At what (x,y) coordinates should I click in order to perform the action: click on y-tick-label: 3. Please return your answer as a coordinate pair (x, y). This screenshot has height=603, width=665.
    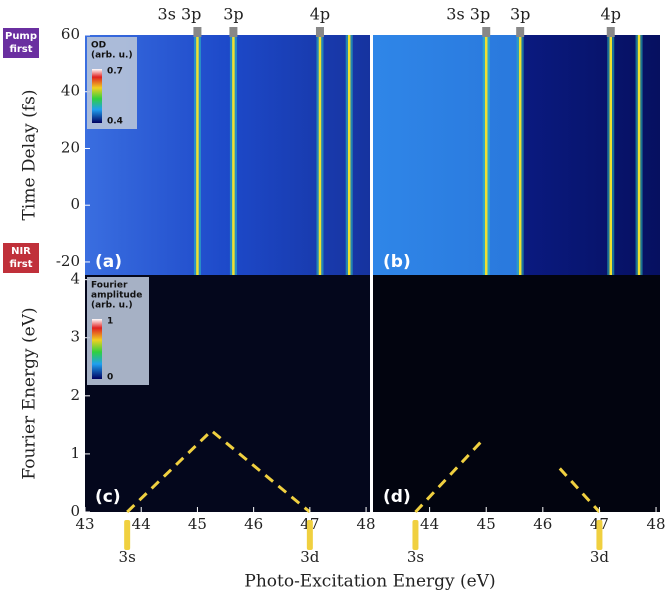
    Looking at the image, I should click on (75, 337).